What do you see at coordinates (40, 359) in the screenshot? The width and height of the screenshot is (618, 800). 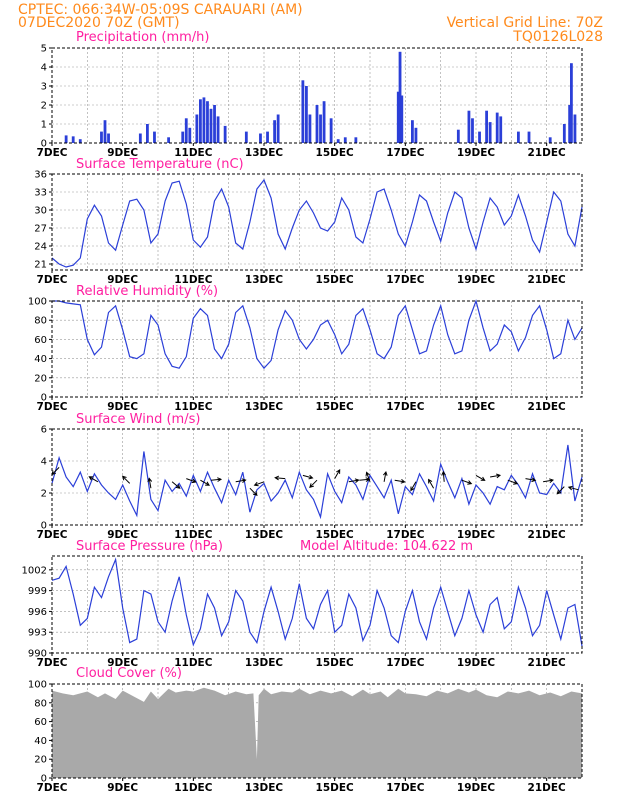 I see `y-tick-label: 40` at bounding box center [40, 359].